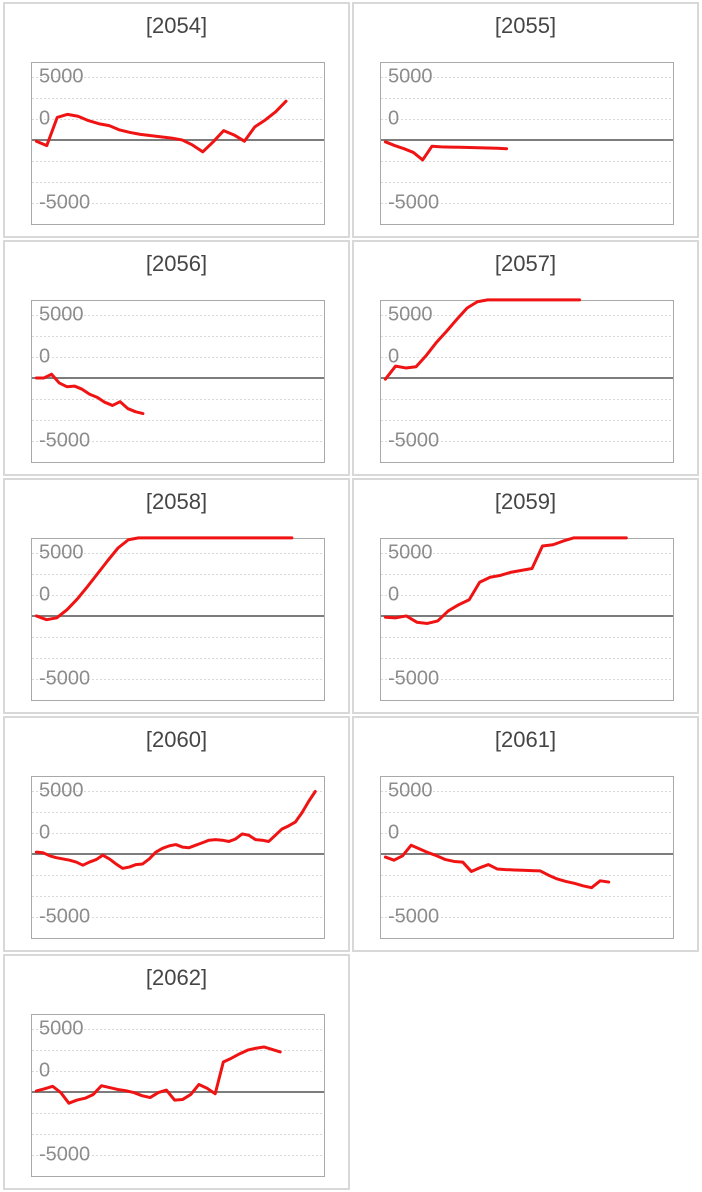 This screenshot has height=1192, width=702. I want to click on chart-title: [2062], so click(176, 977).